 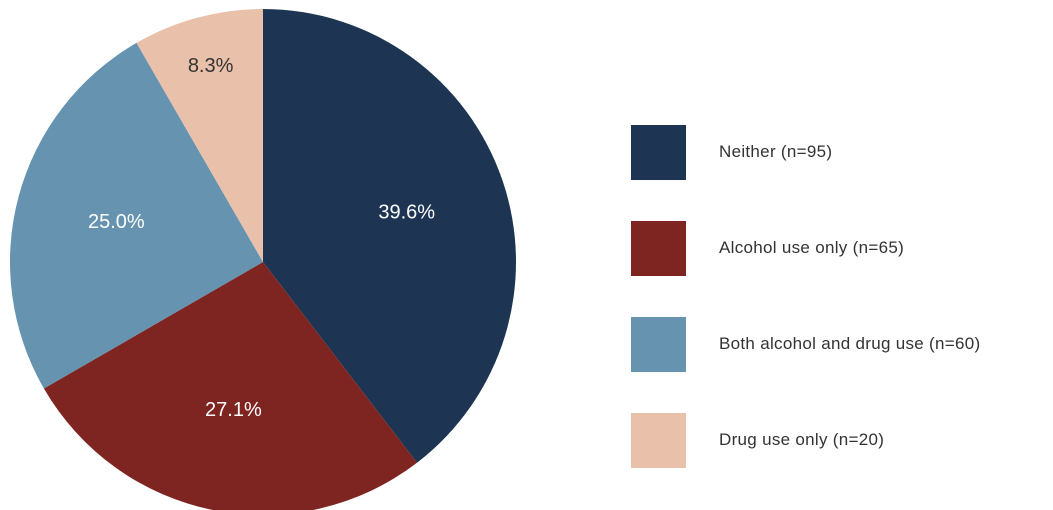 I want to click on pie-slice-drug-use-only, so click(x=199, y=135).